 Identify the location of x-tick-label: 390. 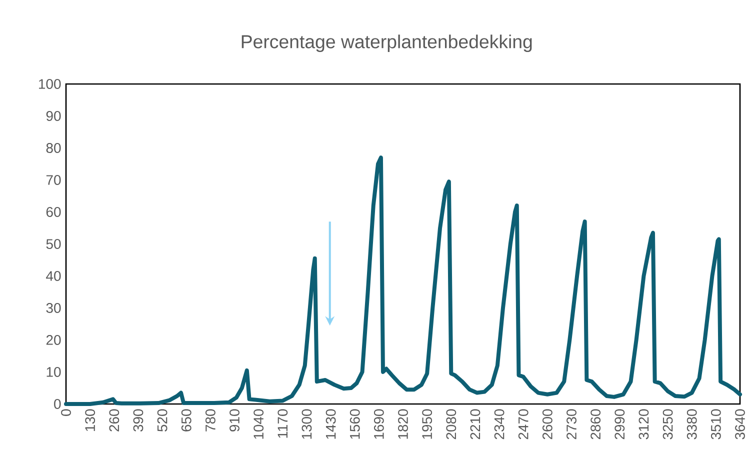
(138, 420).